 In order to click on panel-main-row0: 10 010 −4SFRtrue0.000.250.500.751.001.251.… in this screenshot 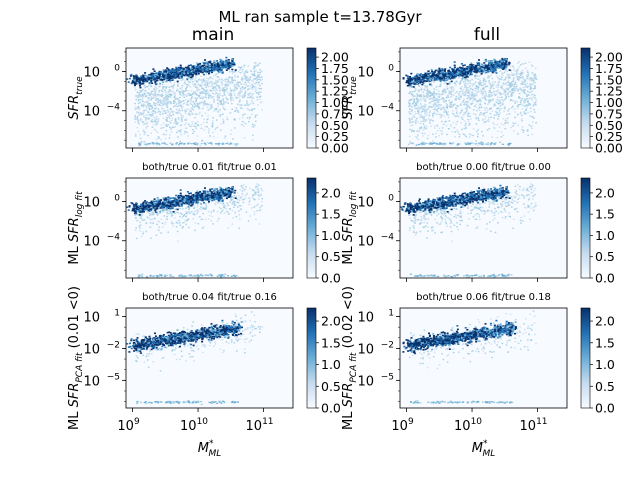, I will do `click(208, 101)`.